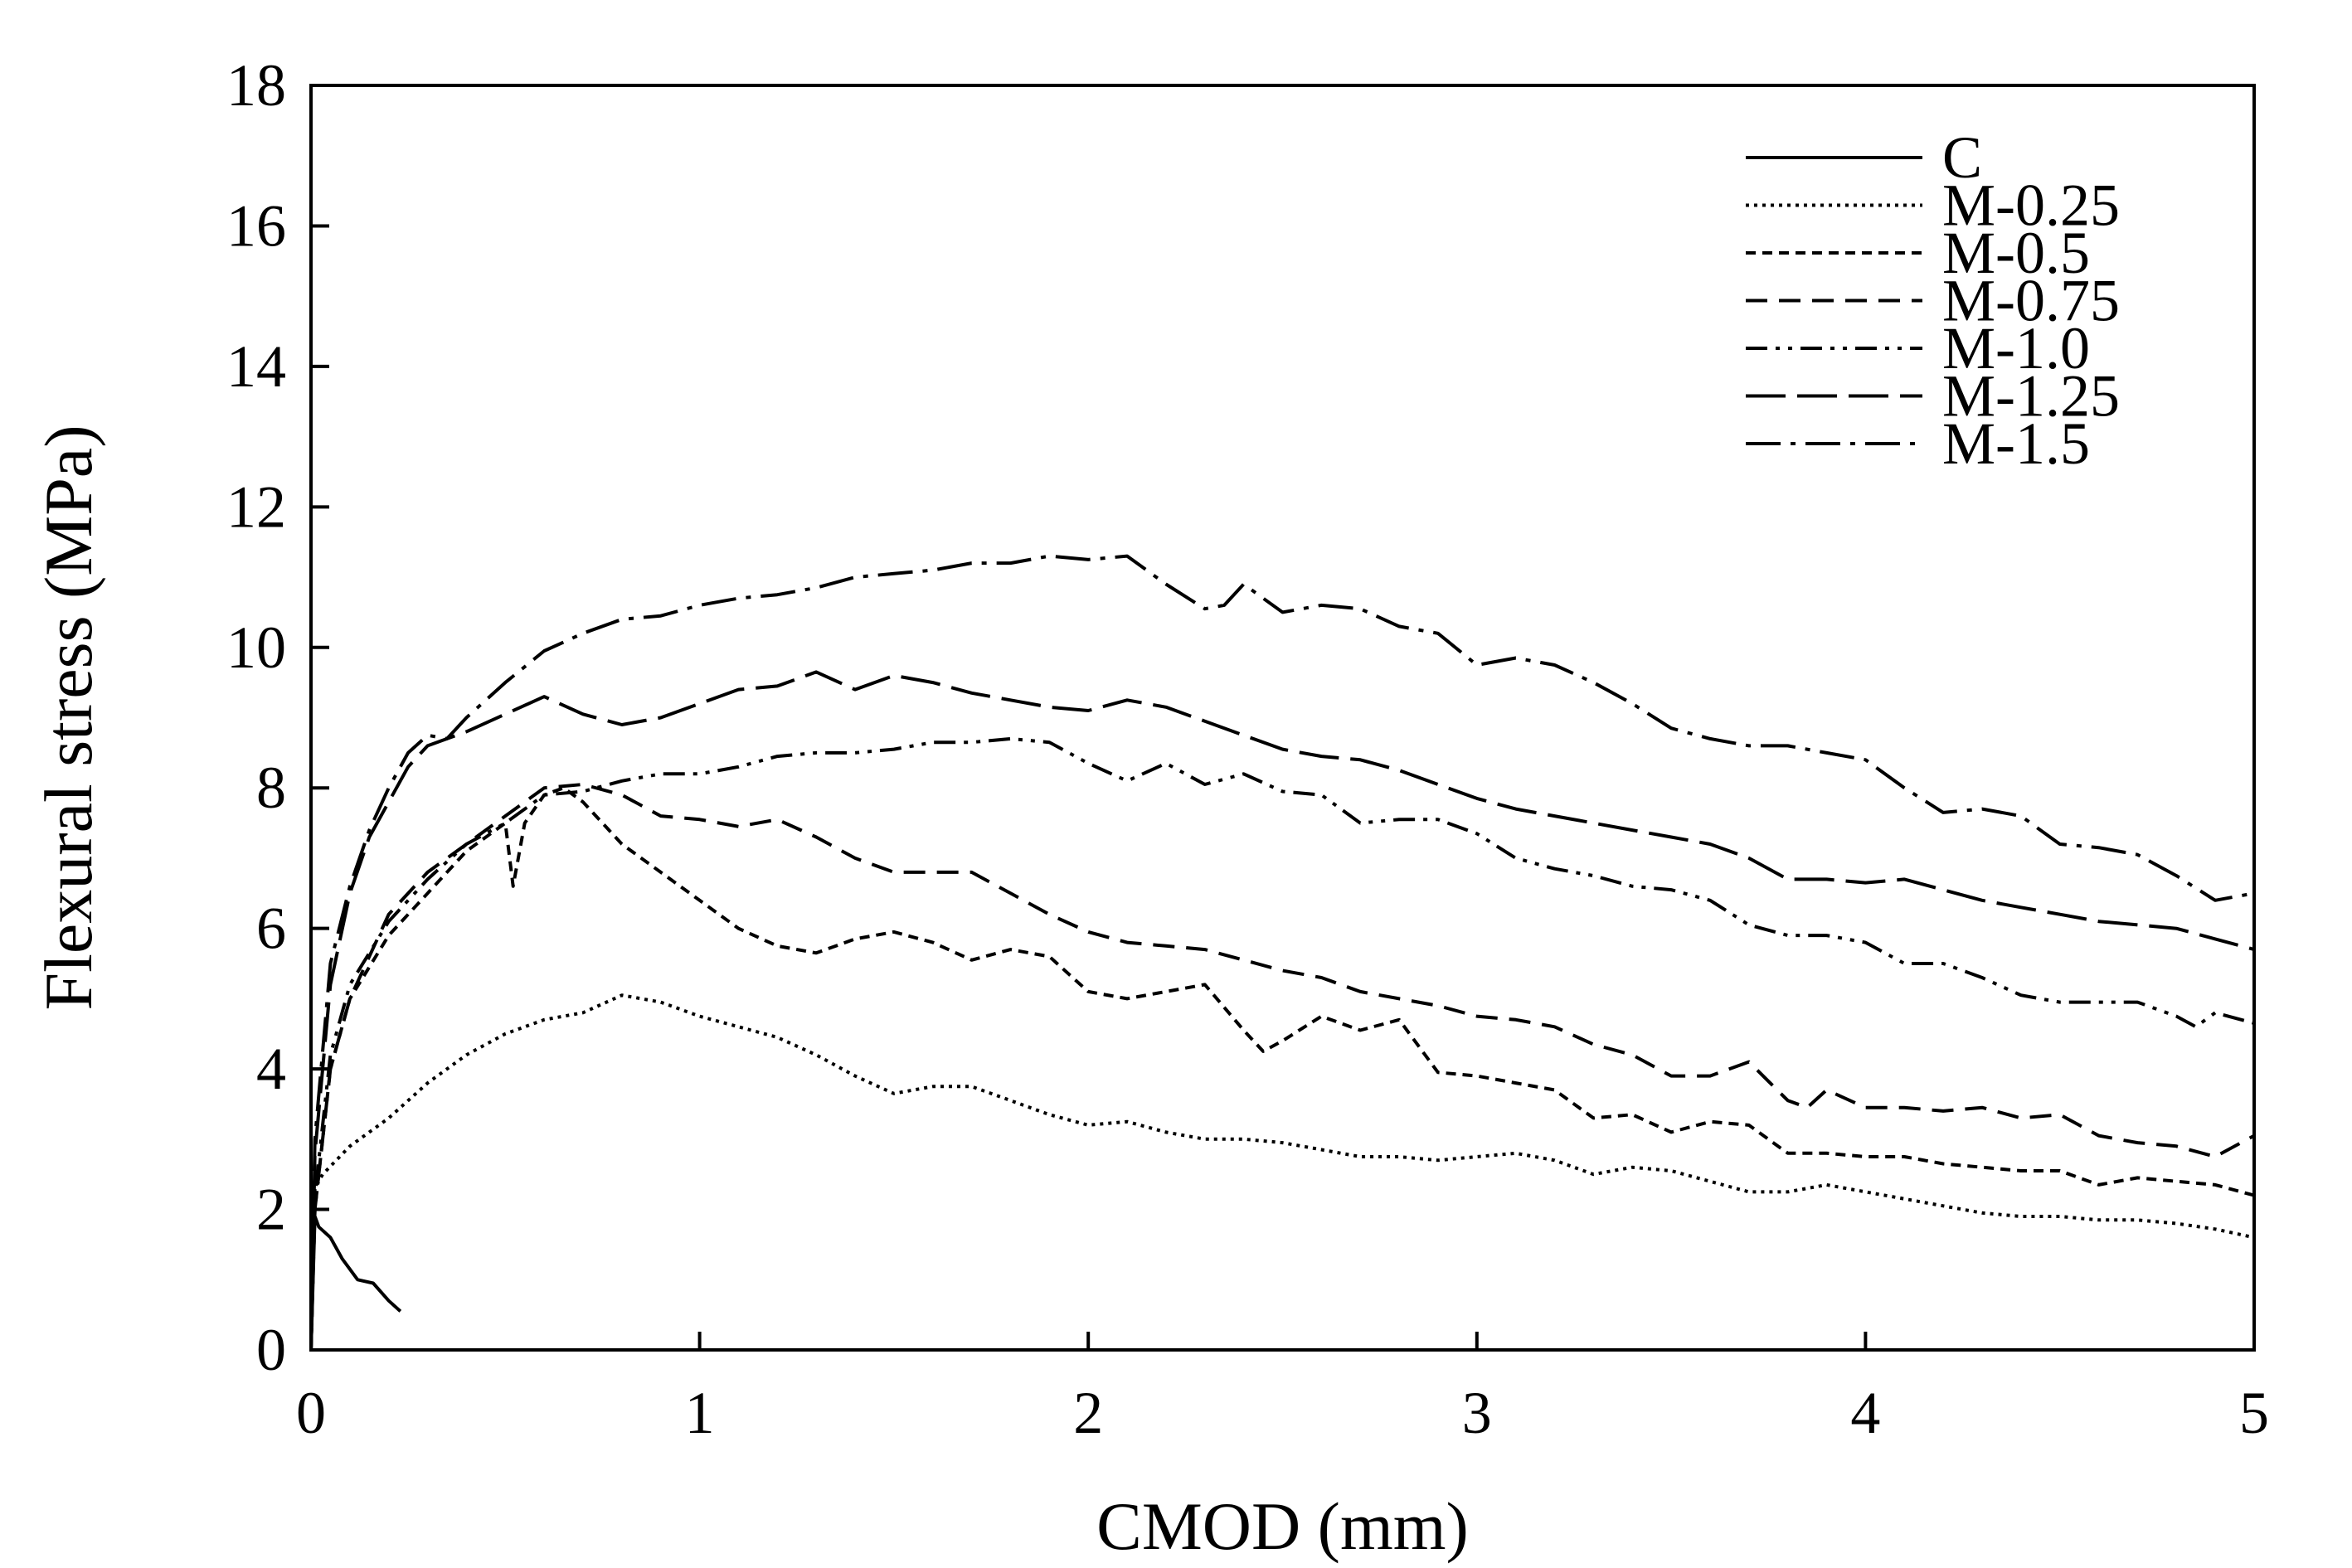 The height and width of the screenshot is (1568, 2352). Describe the element at coordinates (2031, 205) in the screenshot. I see `legend-label: M-0.25` at that location.